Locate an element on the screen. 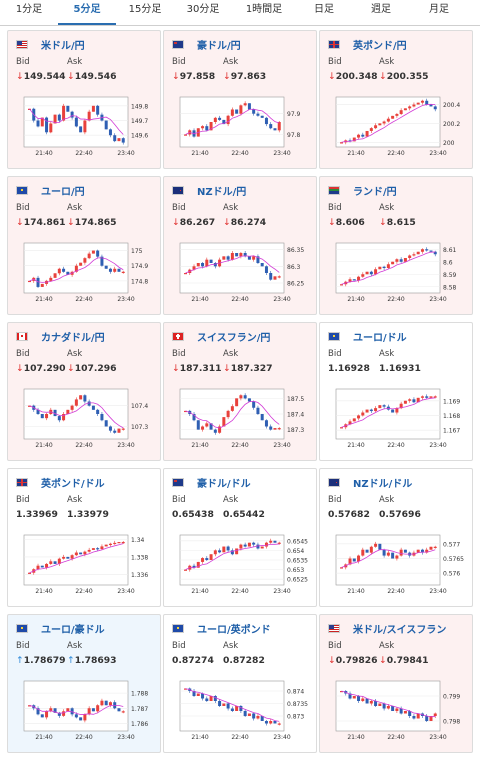  mini-chart: 1.34 1.338 1.336 21:40 22:40 23:40 is located at coordinates (86, 565).